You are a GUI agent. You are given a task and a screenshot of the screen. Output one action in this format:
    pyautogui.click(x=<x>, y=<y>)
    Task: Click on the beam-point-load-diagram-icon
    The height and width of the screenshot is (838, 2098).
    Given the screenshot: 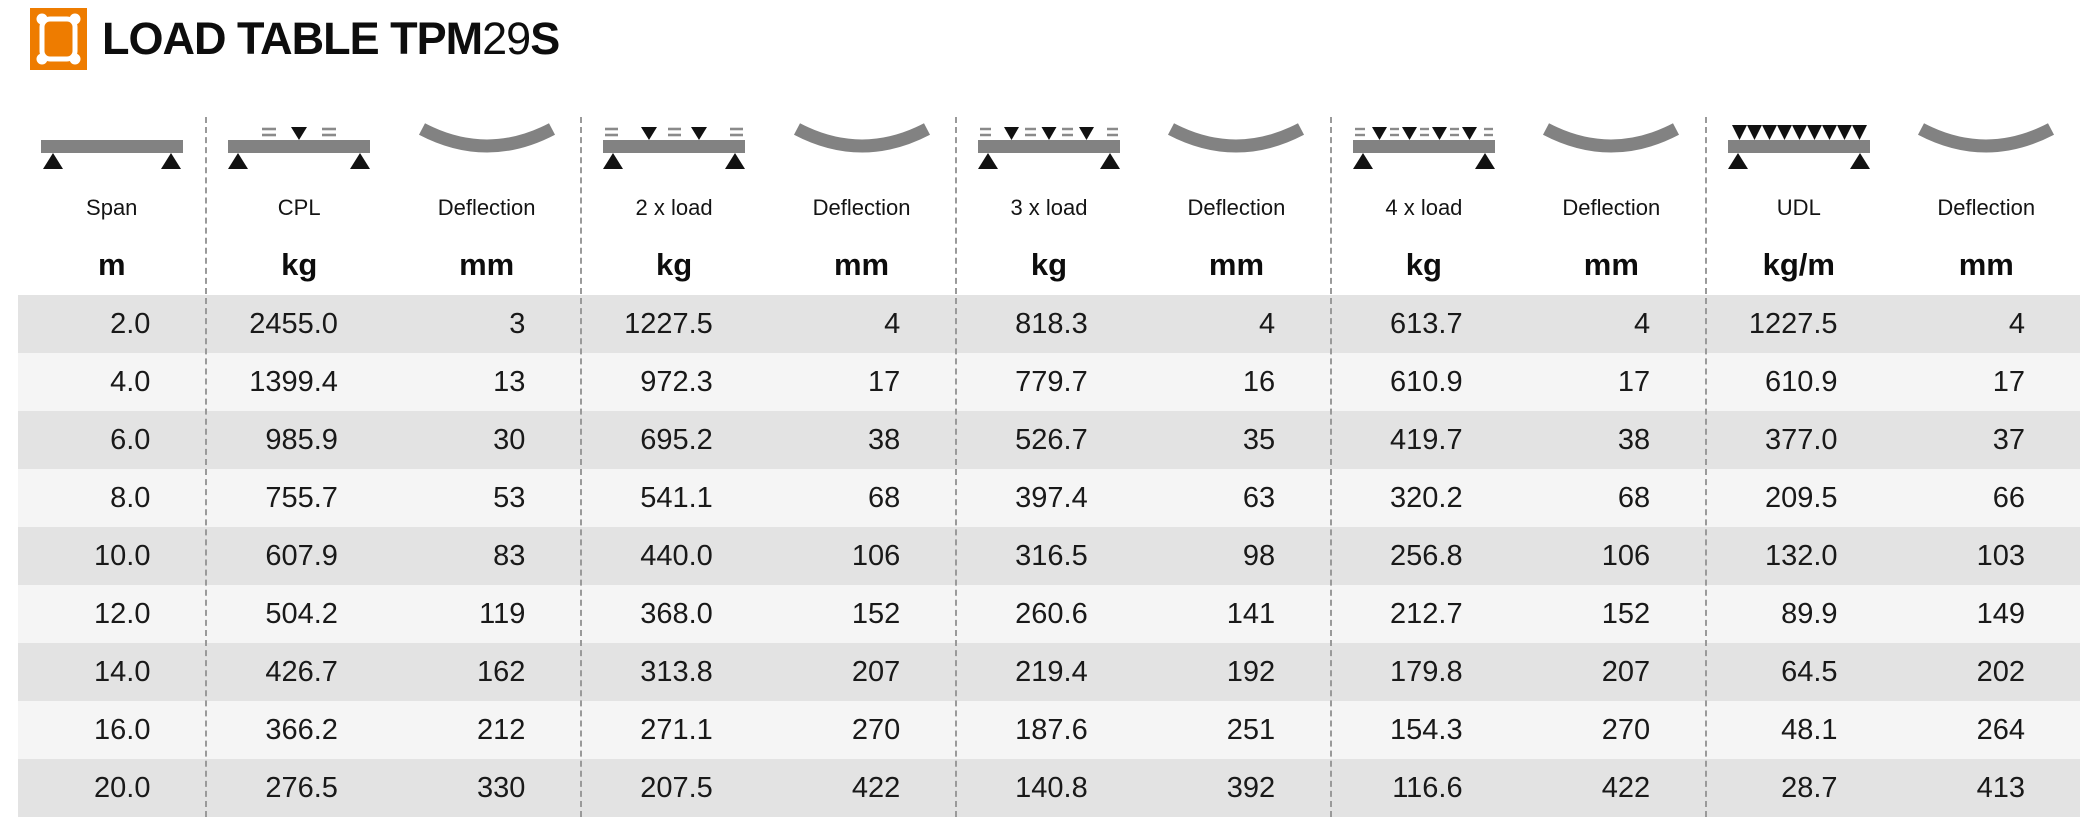 What is the action you would take?
    pyautogui.click(x=299, y=145)
    